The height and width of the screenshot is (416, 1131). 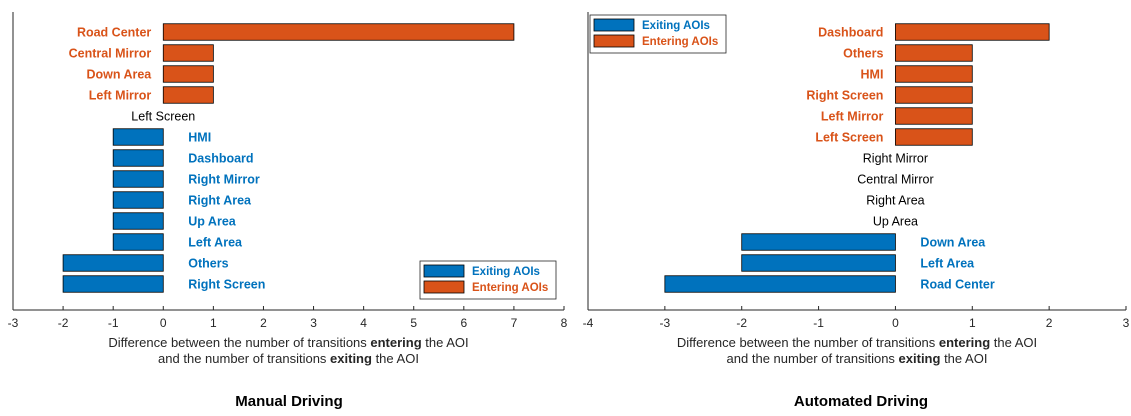 What do you see at coordinates (463, 323) in the screenshot?
I see `x-tick-label: 6` at bounding box center [463, 323].